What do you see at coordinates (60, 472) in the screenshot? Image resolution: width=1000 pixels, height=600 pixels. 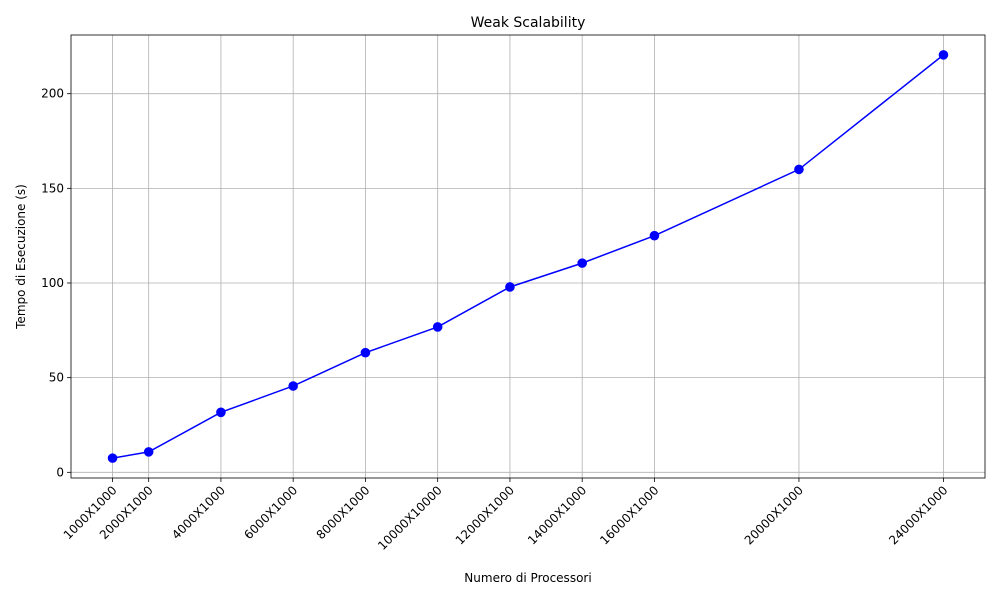 I see `y-tick-label: 0` at bounding box center [60, 472].